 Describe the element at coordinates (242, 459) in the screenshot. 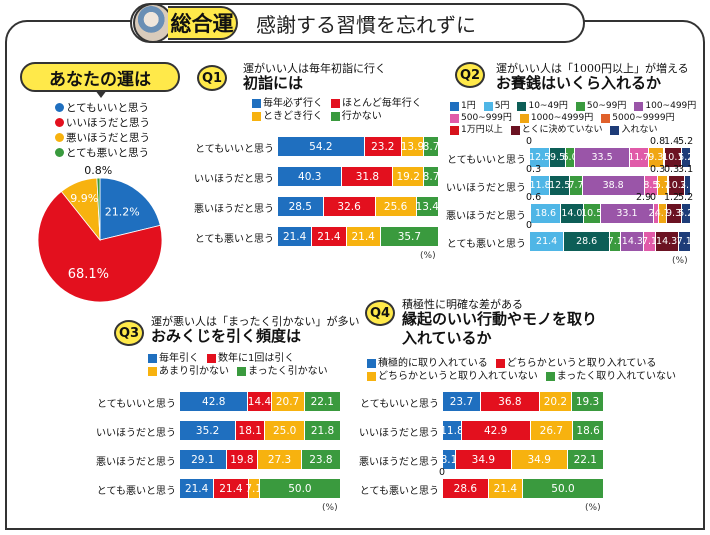

I see `bar-value-label: 19.8` at that location.